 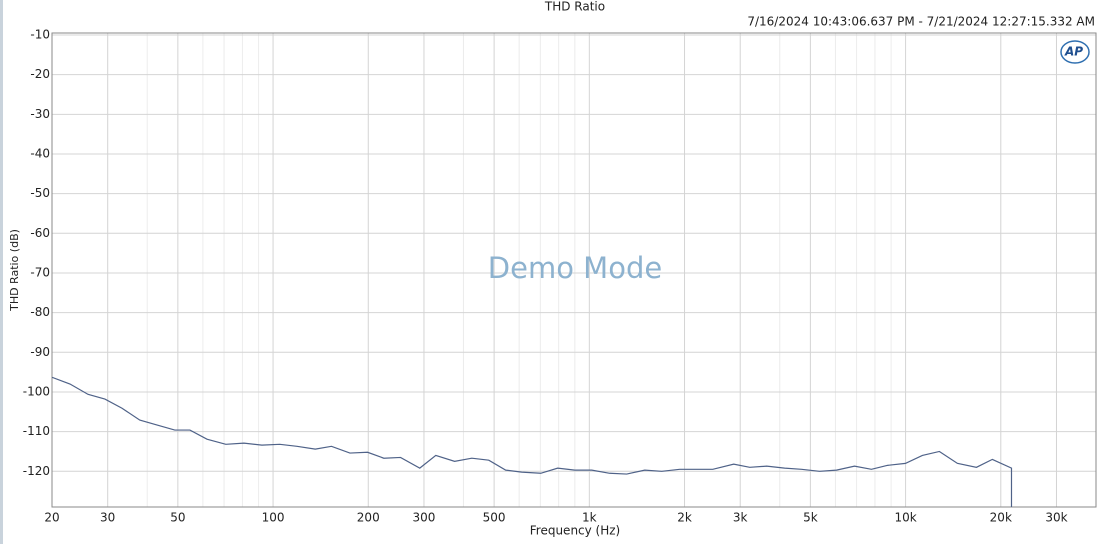 What do you see at coordinates (424, 518) in the screenshot?
I see `x-tick-label: 300` at bounding box center [424, 518].